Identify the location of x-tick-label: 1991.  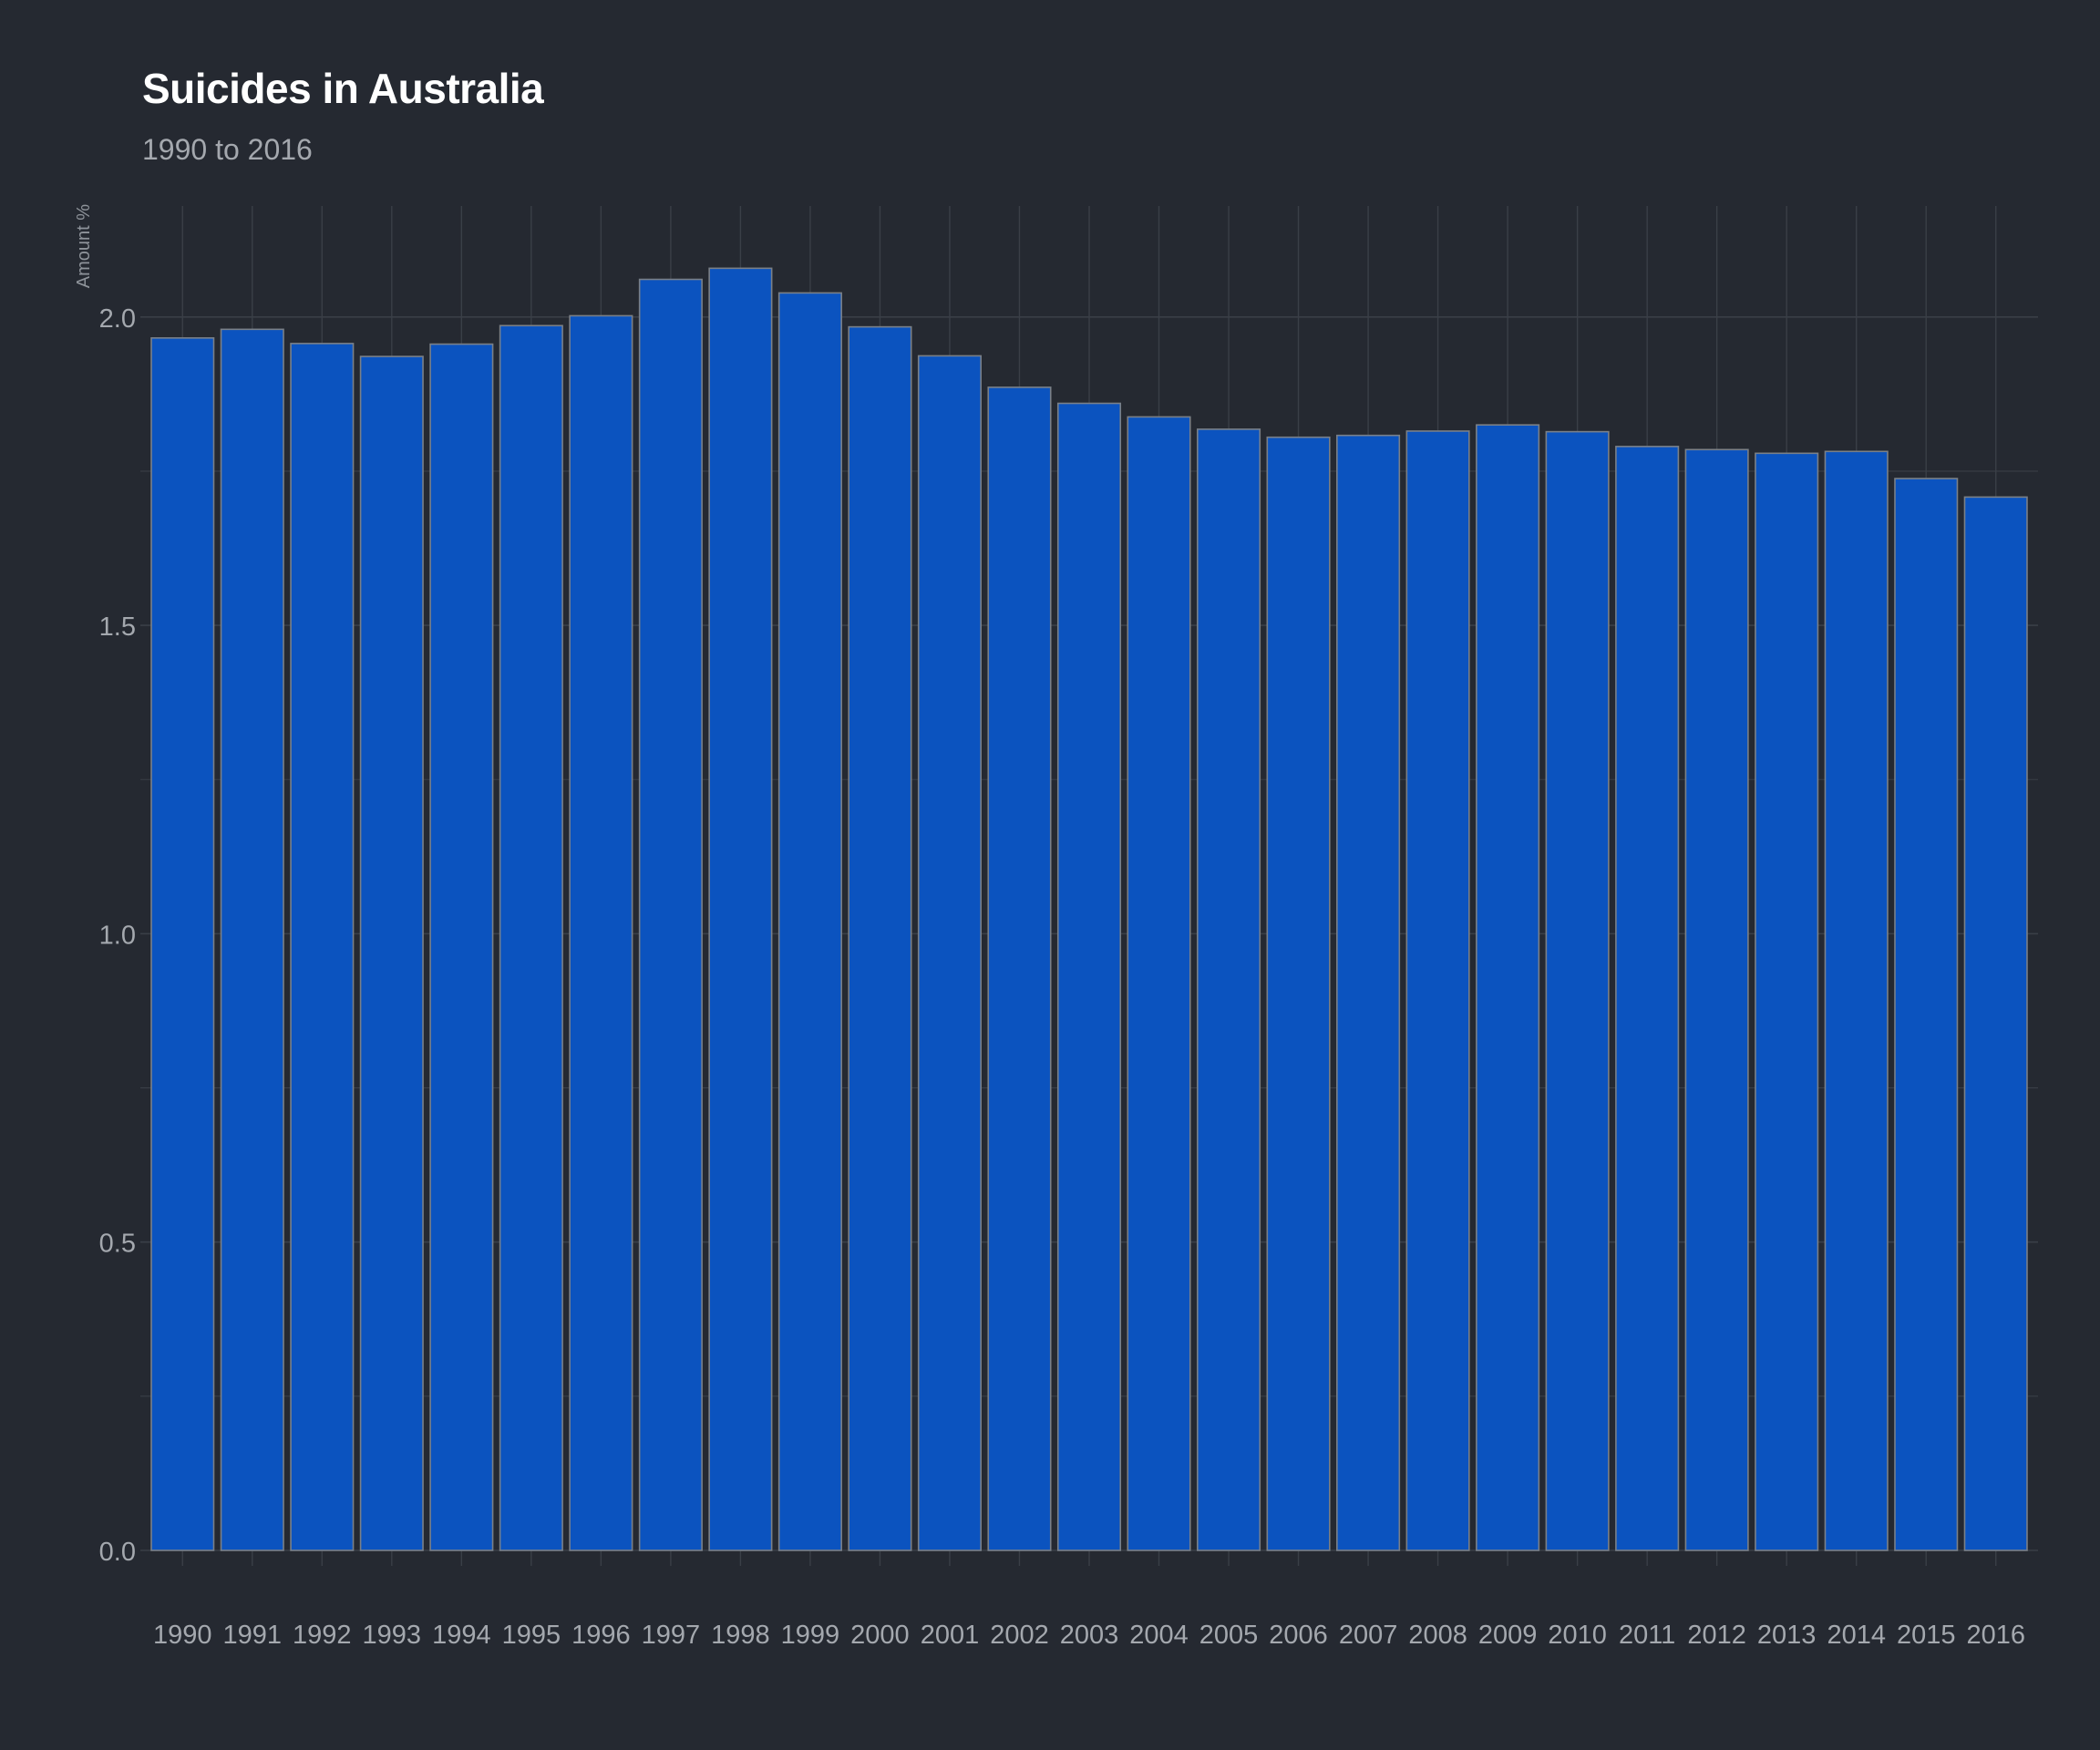
(253, 1635).